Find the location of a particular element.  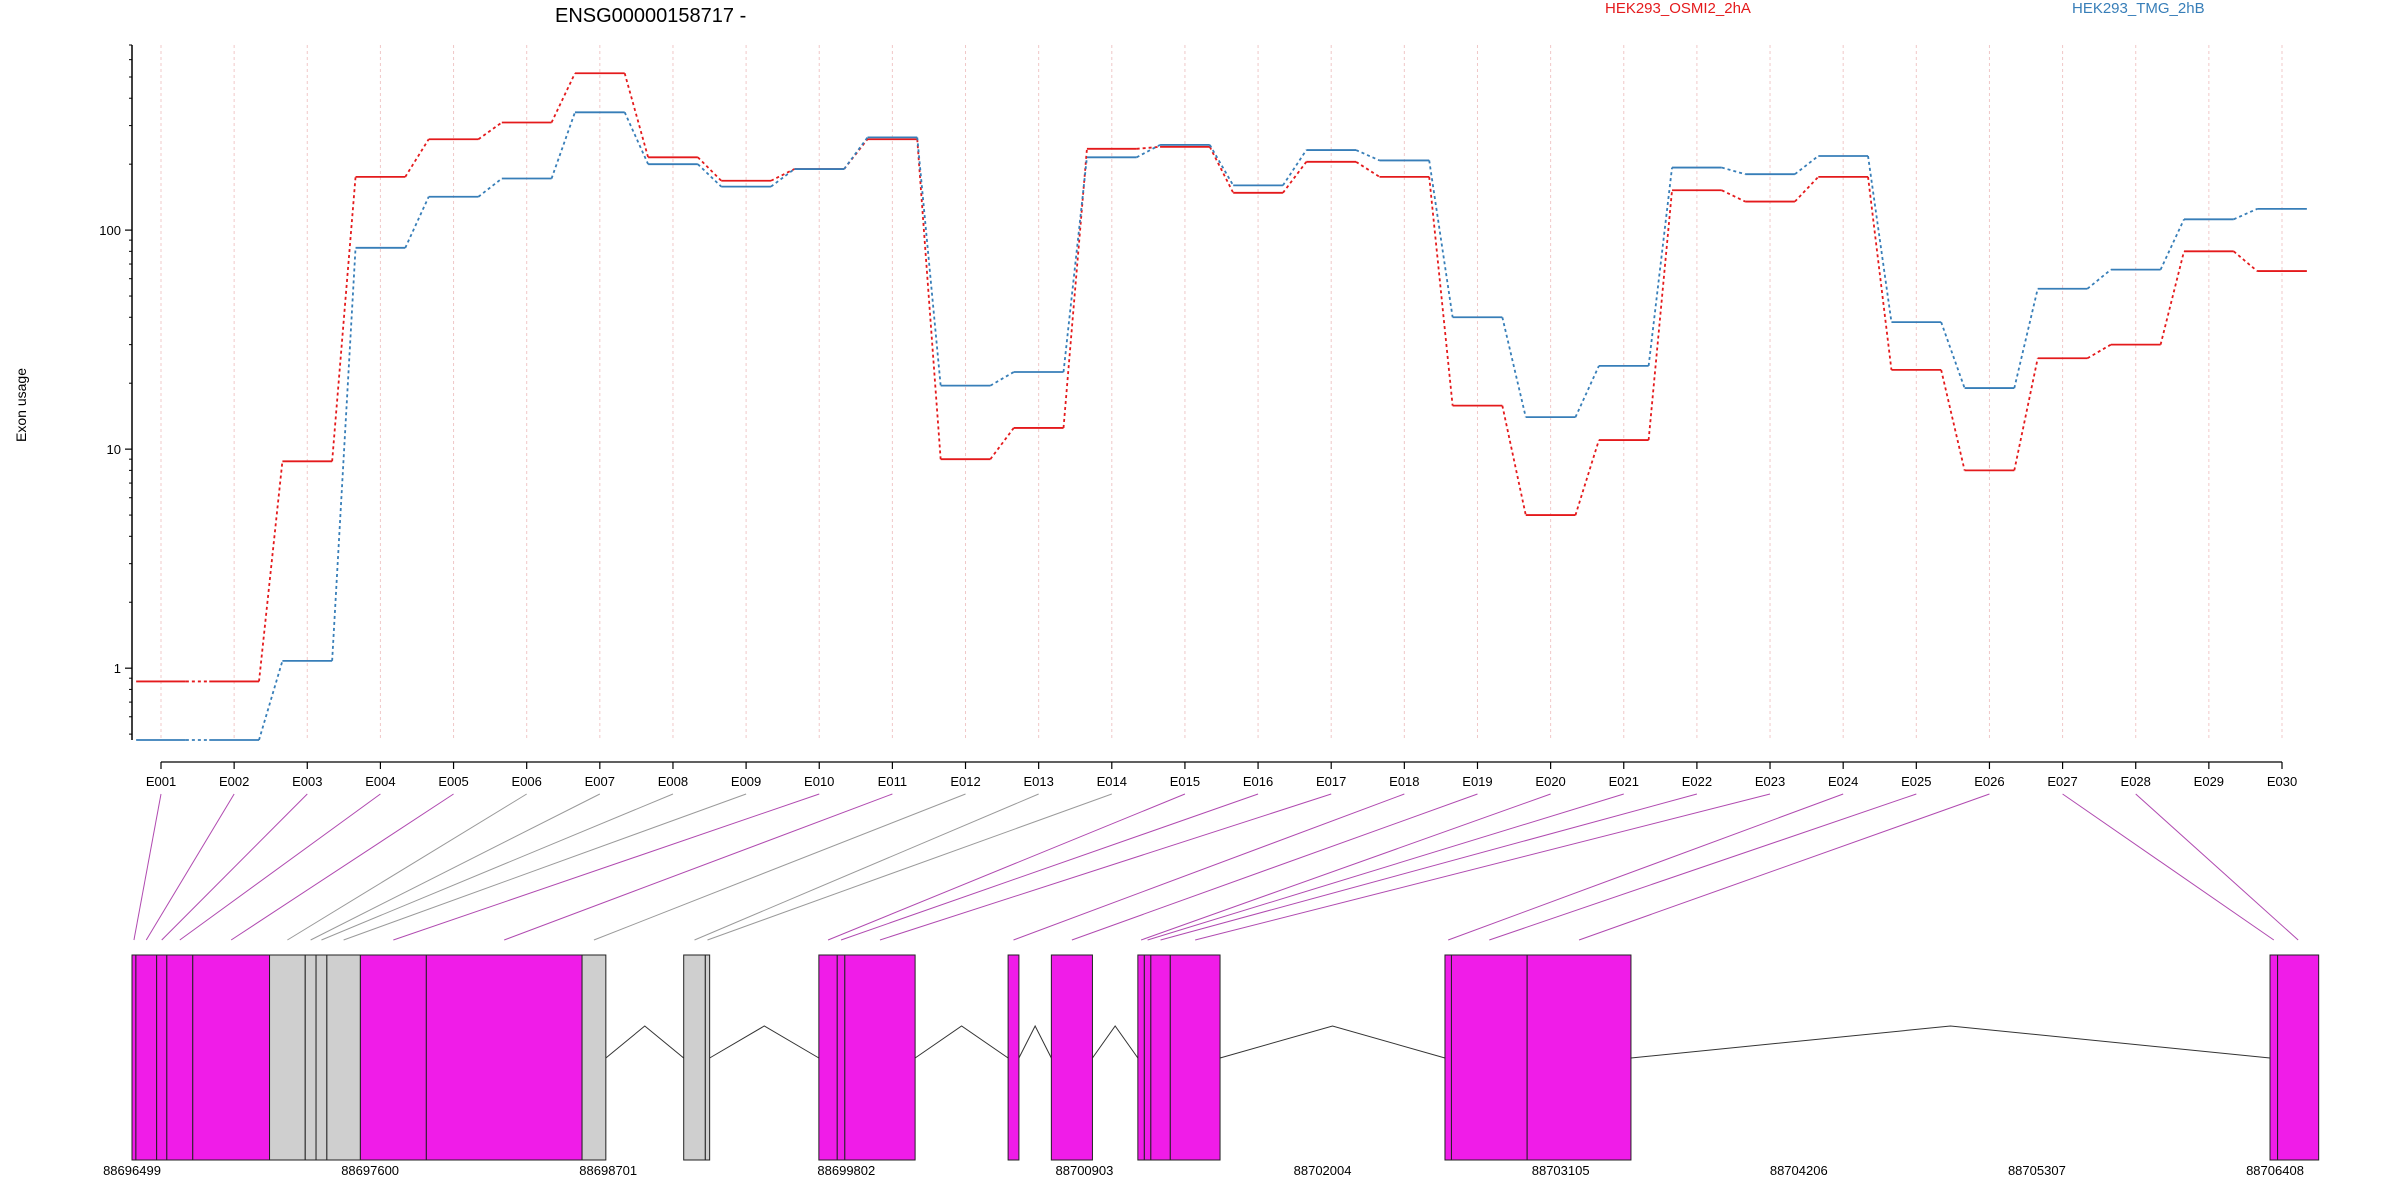

x-tick-label: E022 is located at coordinates (1697, 781).